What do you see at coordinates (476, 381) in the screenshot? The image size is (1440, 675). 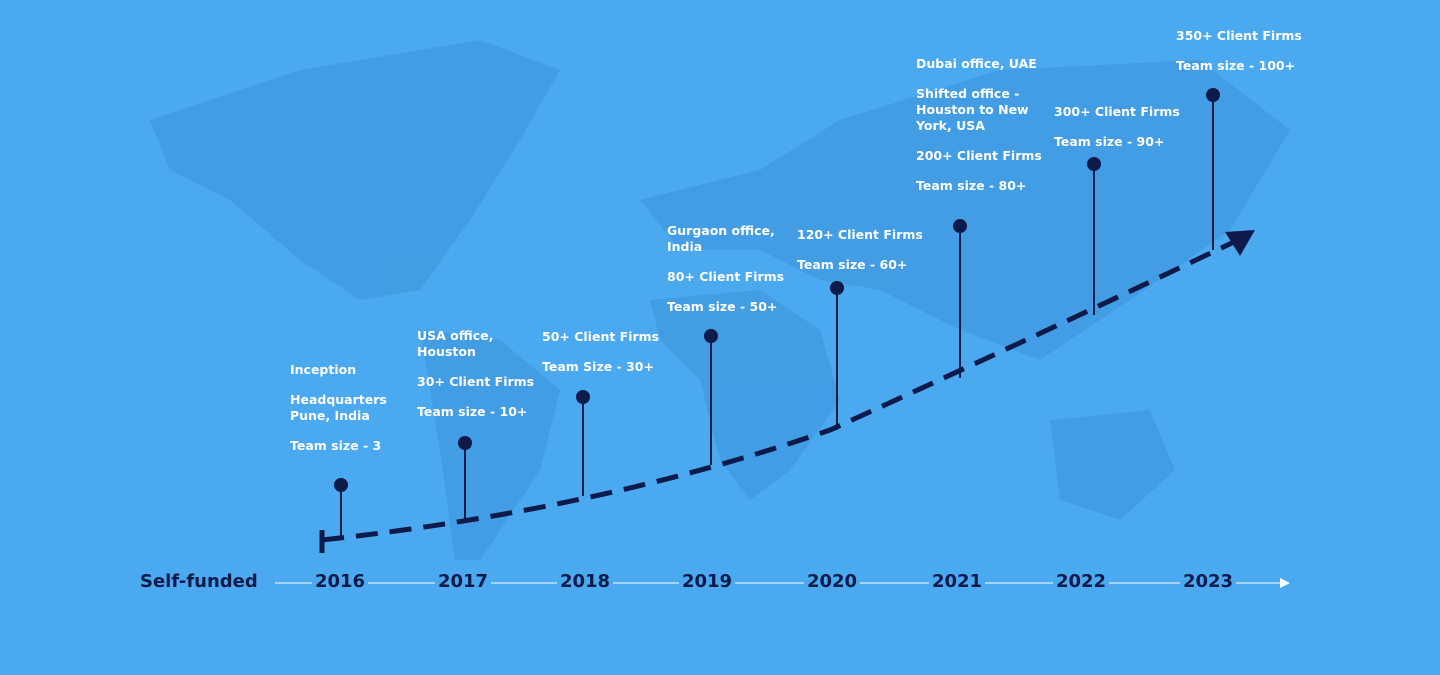 I see `milestone-note: 30+ Client Firms` at bounding box center [476, 381].